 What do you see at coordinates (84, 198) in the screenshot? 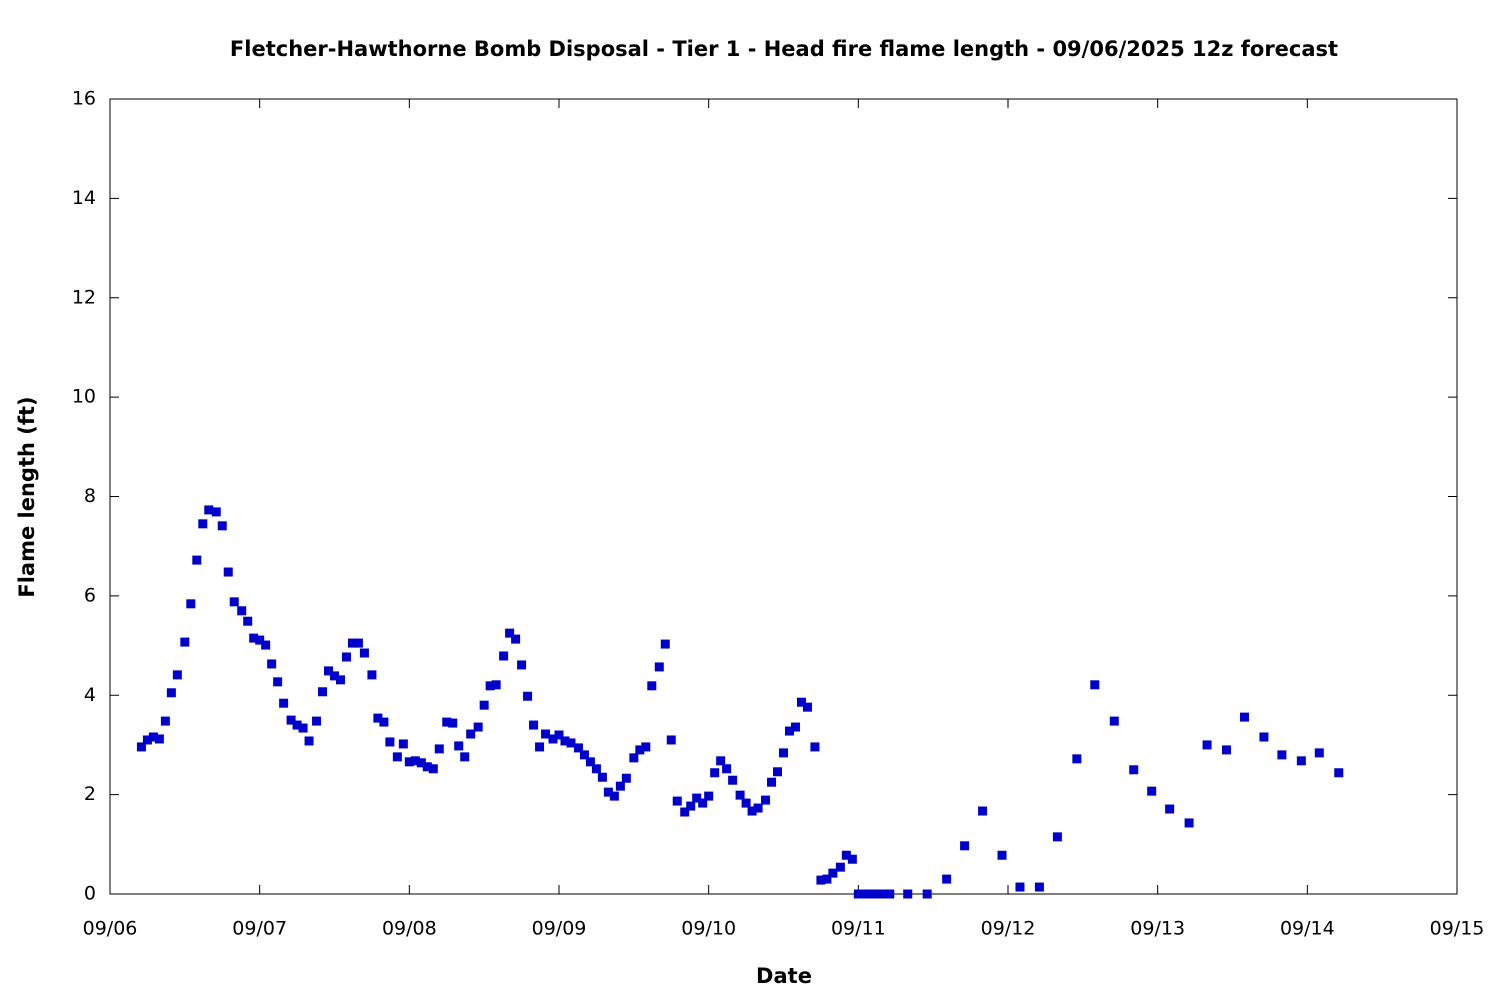
I see `y-tick-label: 14` at bounding box center [84, 198].